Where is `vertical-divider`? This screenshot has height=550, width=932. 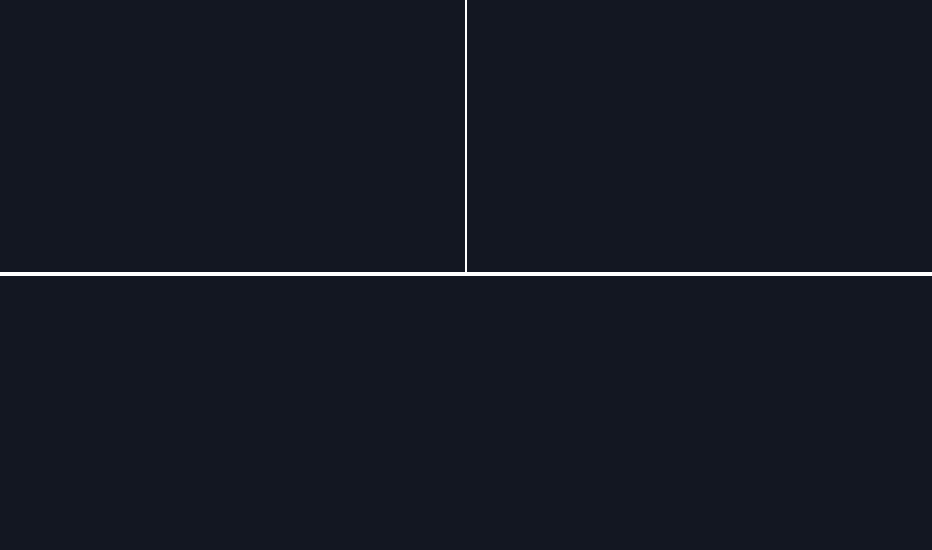 vertical-divider is located at coordinates (466, 137).